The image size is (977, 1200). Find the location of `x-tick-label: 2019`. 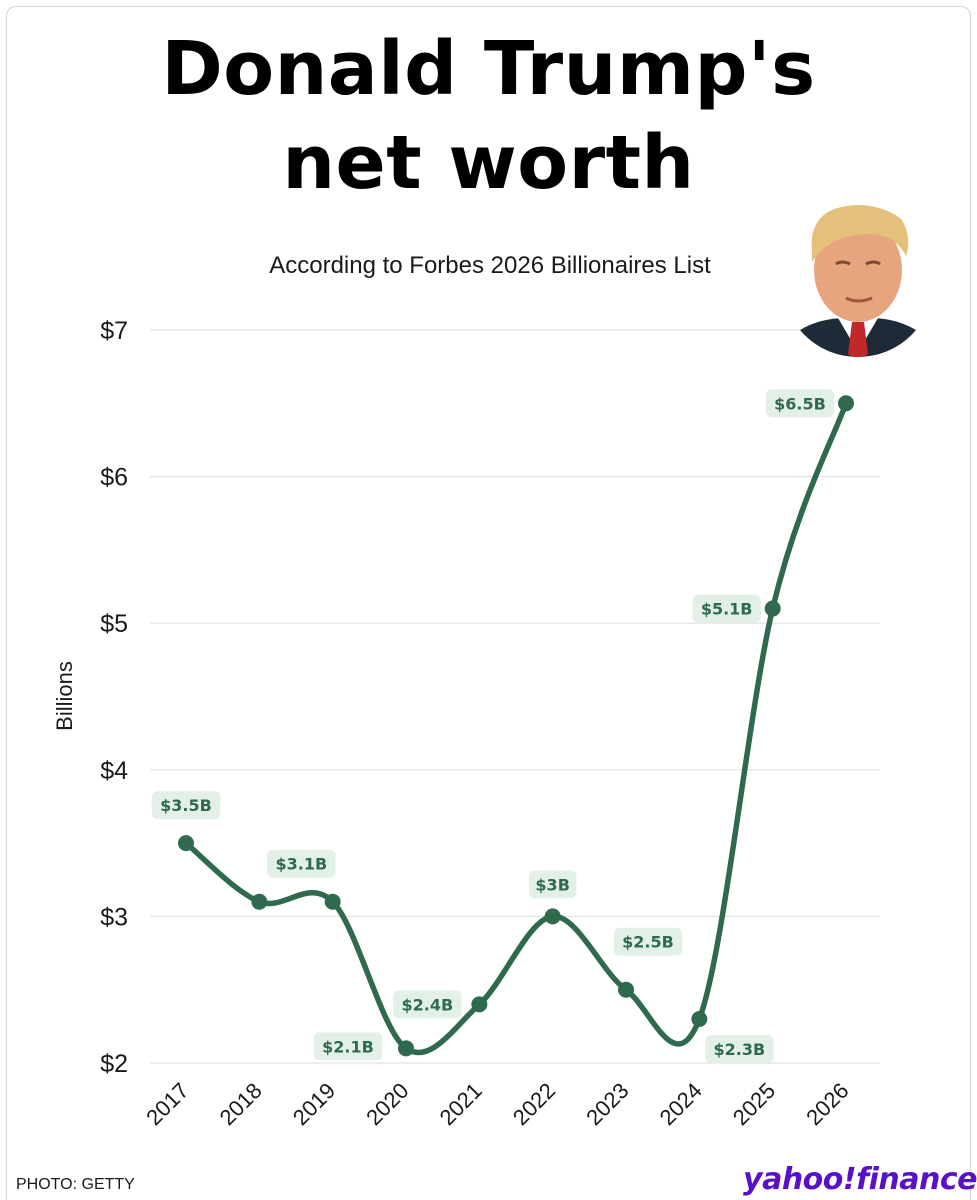

x-tick-label: 2019 is located at coordinates (314, 1104).